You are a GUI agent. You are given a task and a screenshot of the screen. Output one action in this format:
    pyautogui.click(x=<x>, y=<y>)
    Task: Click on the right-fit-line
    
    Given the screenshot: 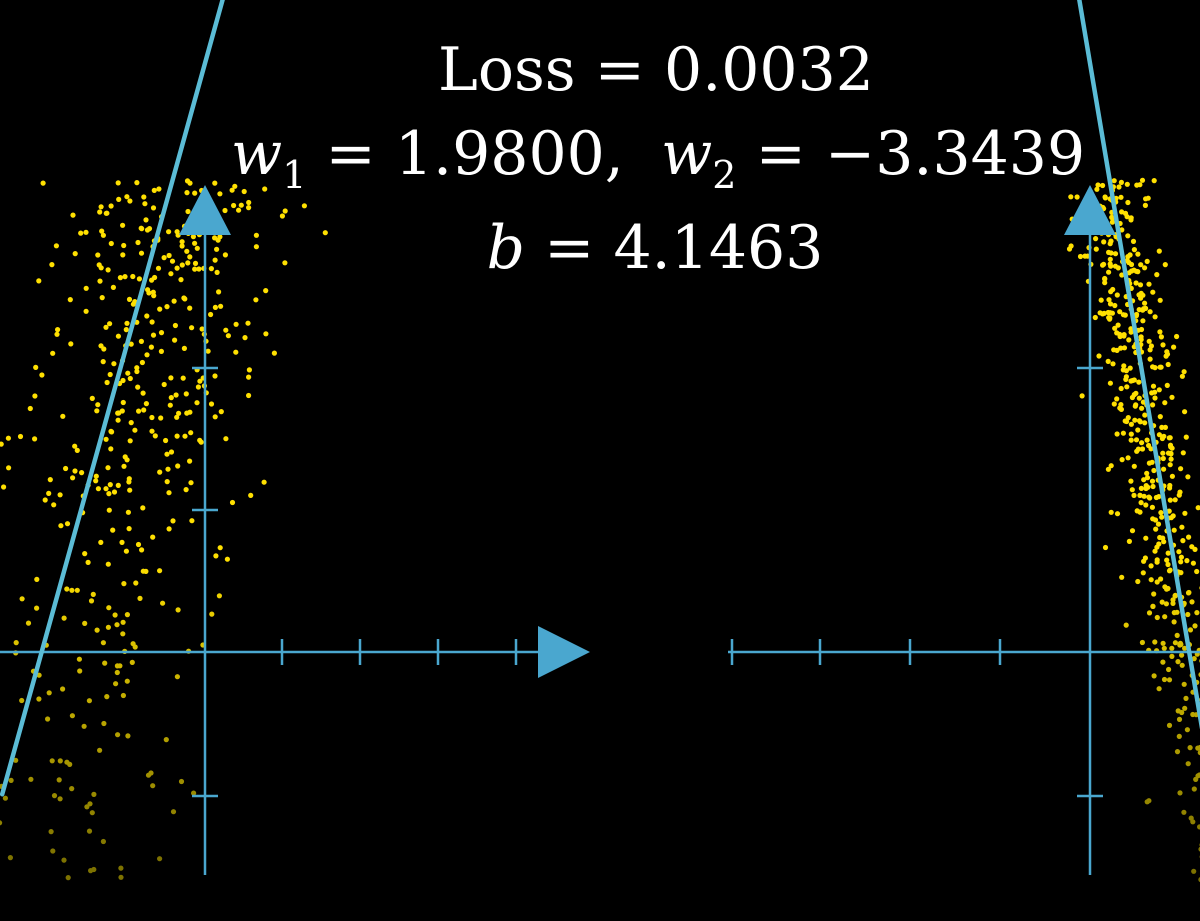 What is the action you would take?
    pyautogui.click(x=1138, y=364)
    